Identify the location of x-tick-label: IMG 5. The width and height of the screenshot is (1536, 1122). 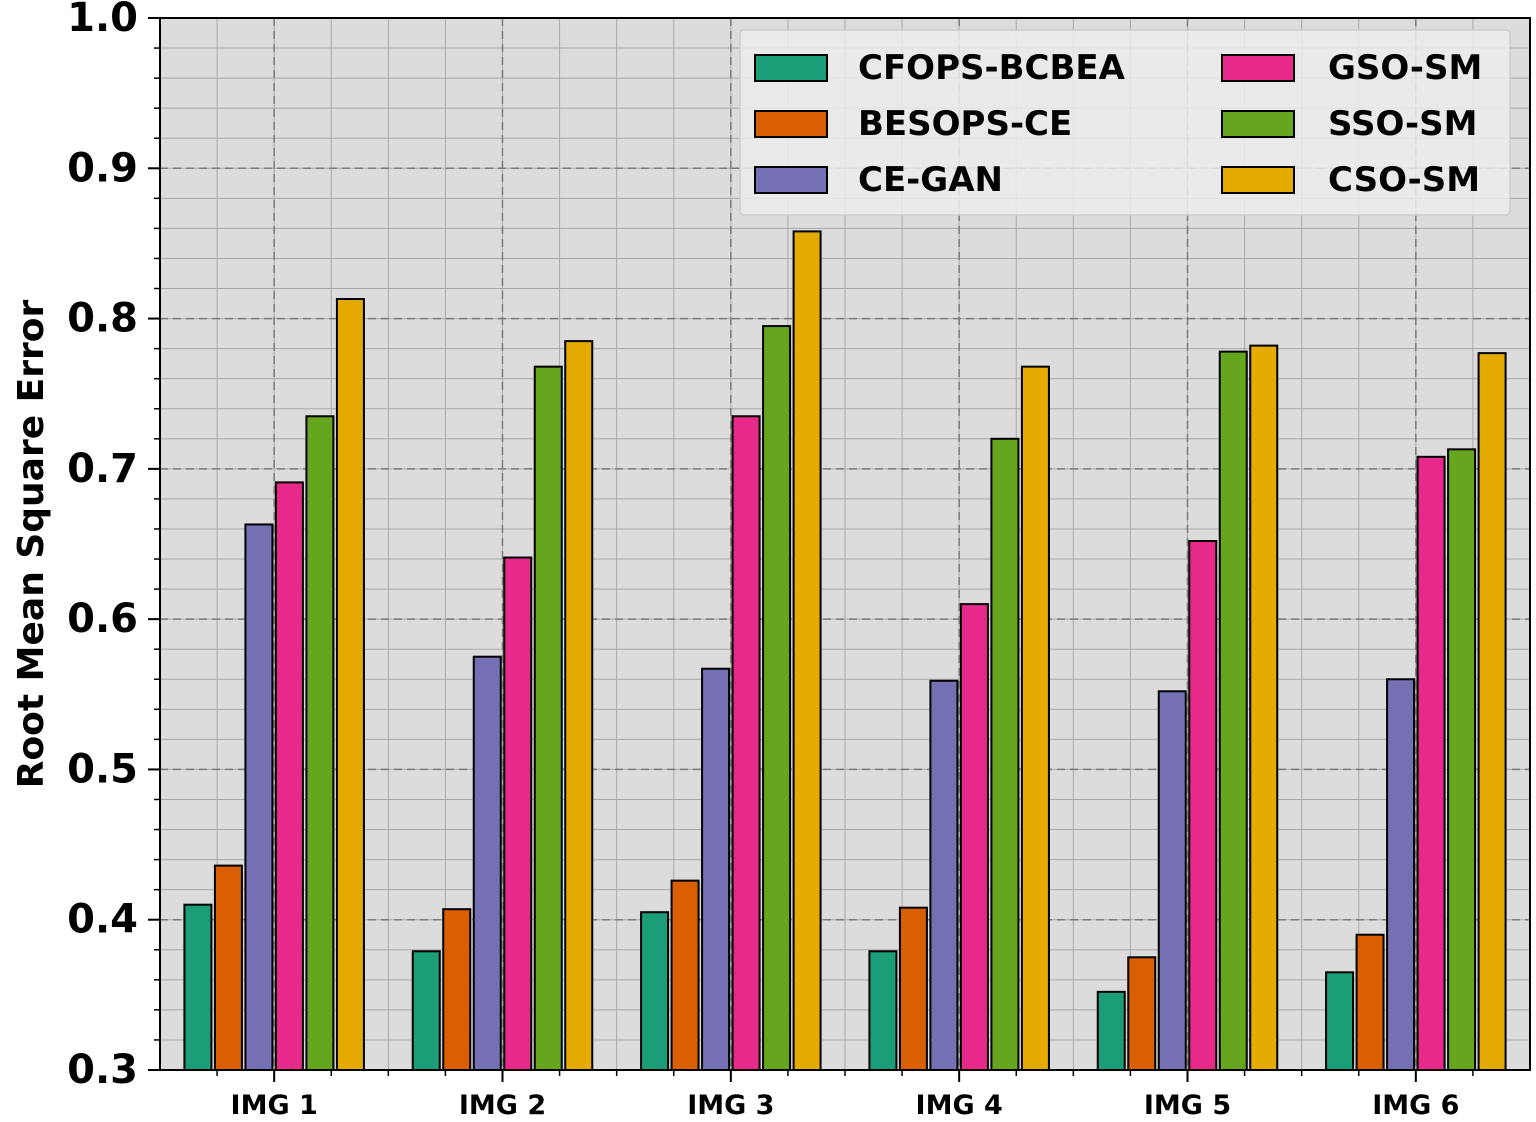
(1187, 1105).